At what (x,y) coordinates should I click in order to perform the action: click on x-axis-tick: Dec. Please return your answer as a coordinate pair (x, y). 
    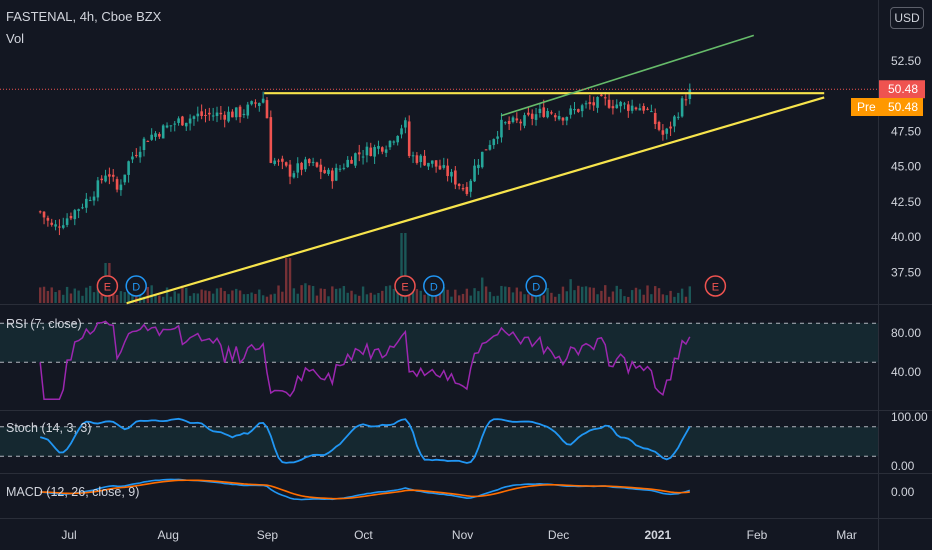
    Looking at the image, I should click on (558, 535).